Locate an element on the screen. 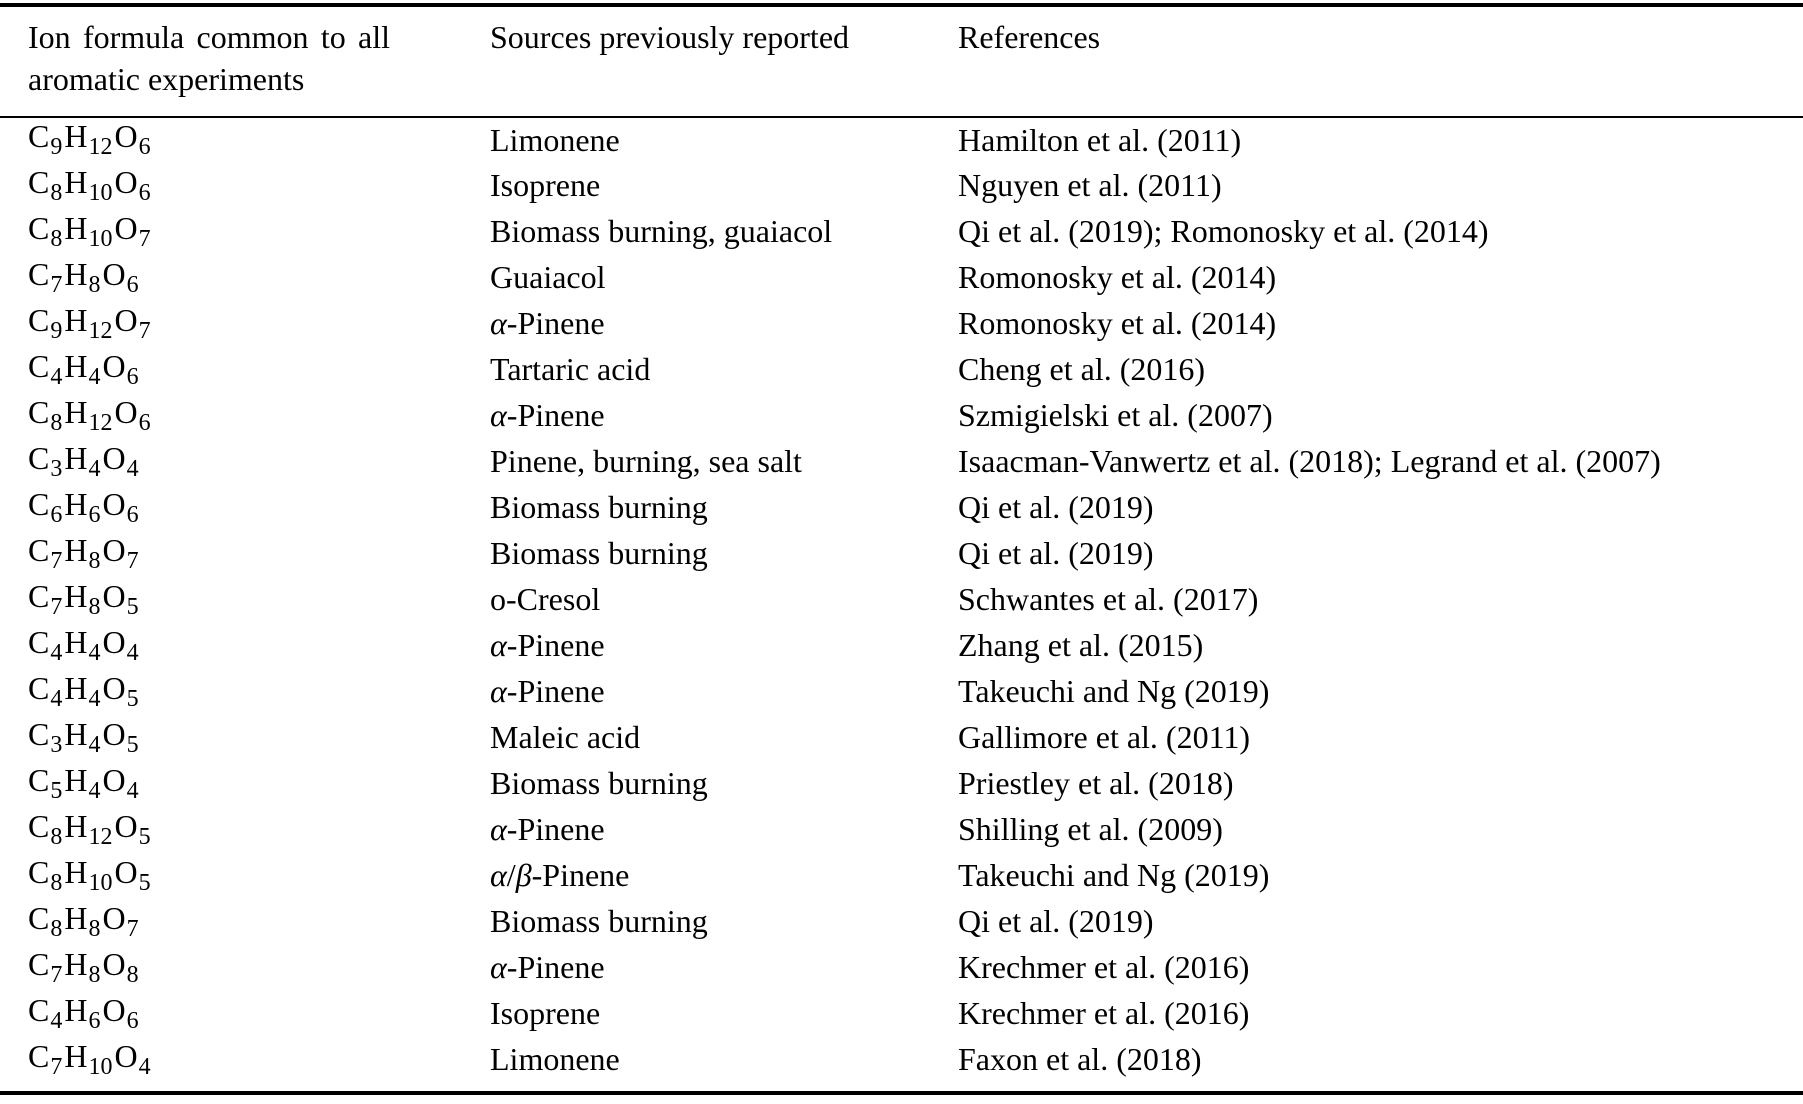 The width and height of the screenshot is (1803, 1104). reference-cell: Cheng et al. (2016) is located at coordinates (1082, 369).